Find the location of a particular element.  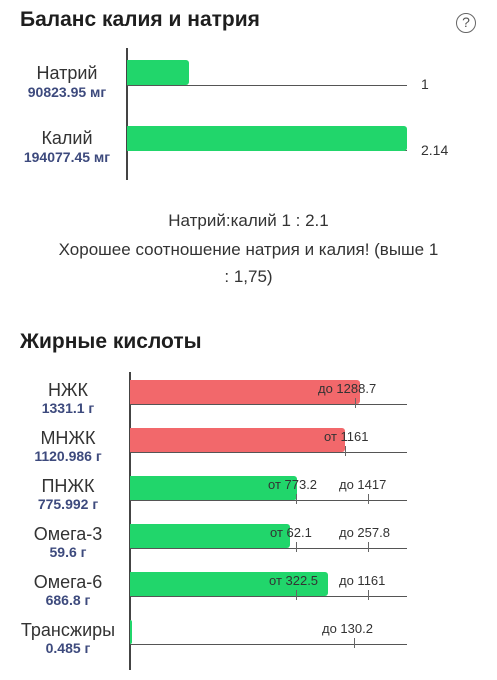

limit-marker: до 1417 is located at coordinates (363, 484).